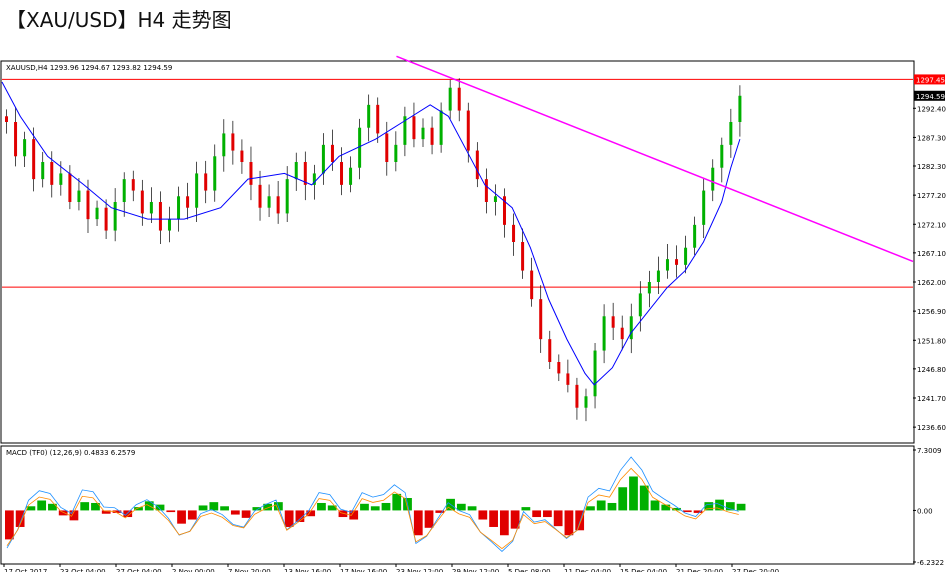  Describe the element at coordinates (475, 570) in the screenshot. I see `x-tick-label: 29 Nov 12:00` at that location.